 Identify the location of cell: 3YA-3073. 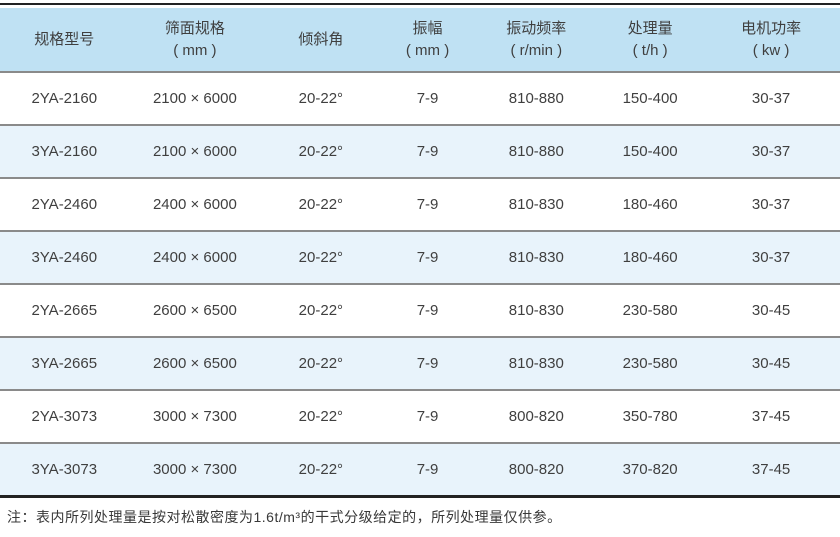
(64, 469).